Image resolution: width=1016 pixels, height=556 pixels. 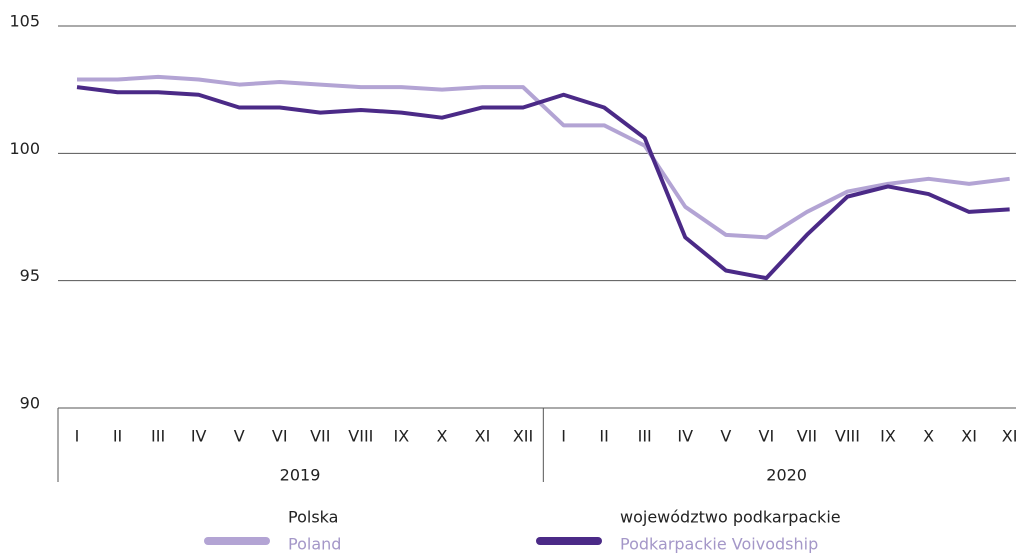 What do you see at coordinates (786, 475) in the screenshot?
I see `group-label: 2020` at bounding box center [786, 475].